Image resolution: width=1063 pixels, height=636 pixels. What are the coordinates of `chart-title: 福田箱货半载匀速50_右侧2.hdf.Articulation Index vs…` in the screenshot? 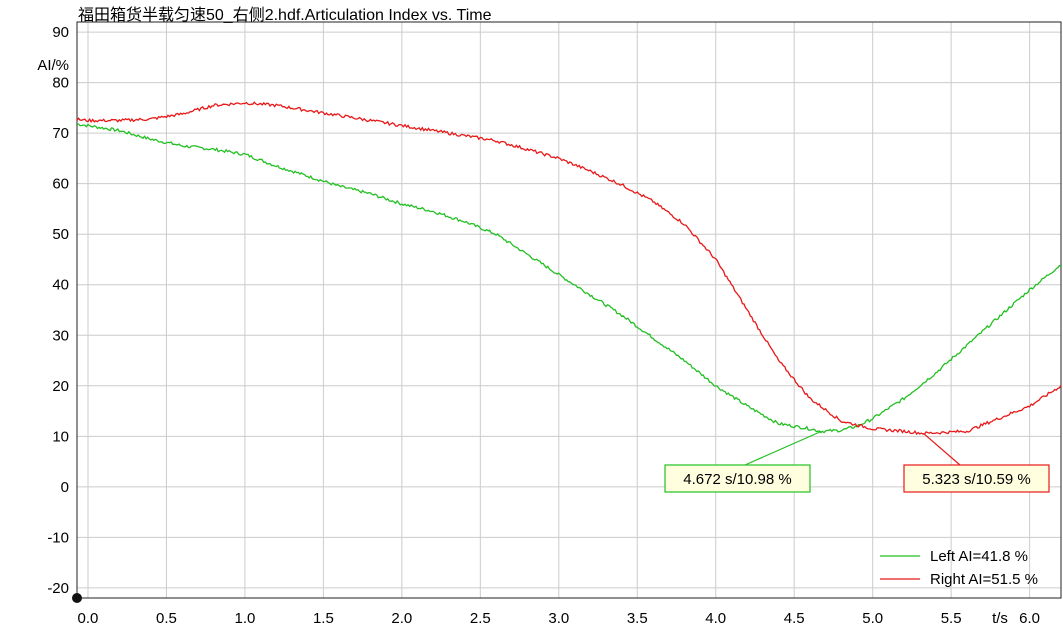 It's located at (285, 15).